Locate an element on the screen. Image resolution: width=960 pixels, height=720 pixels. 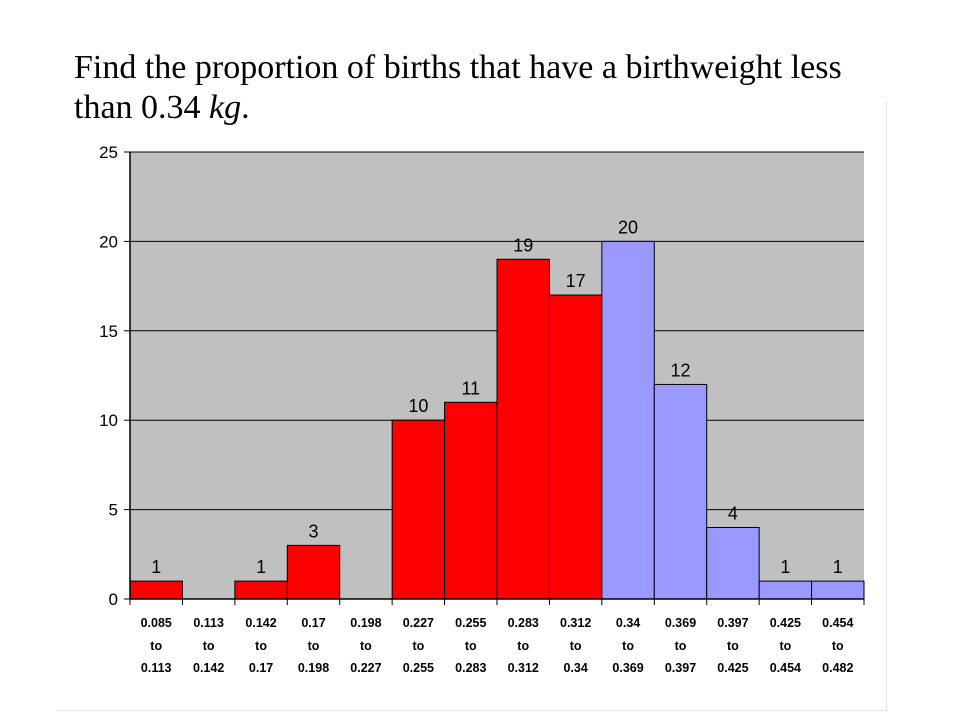
bar-value-label: 11 is located at coordinates (470, 388).